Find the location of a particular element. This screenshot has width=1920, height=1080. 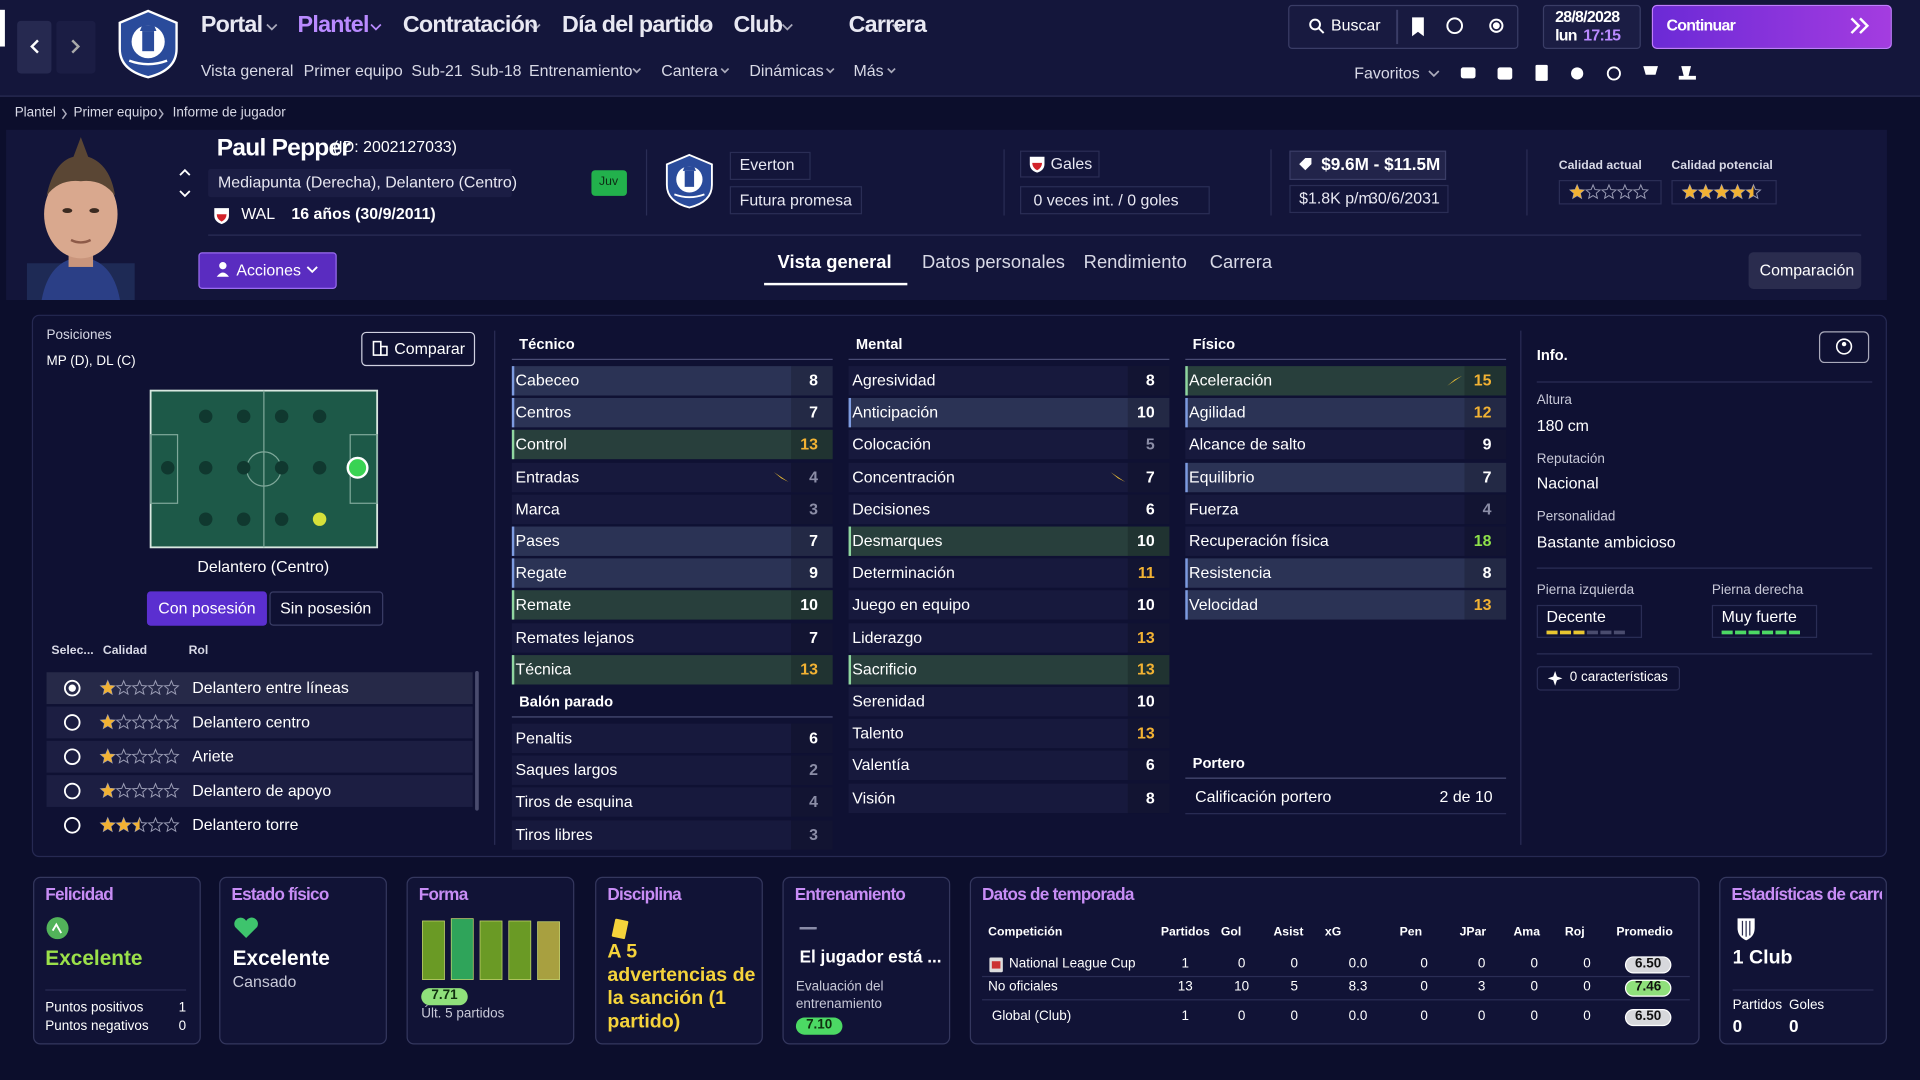

toggle-label: Sin posesión is located at coordinates (326, 608).